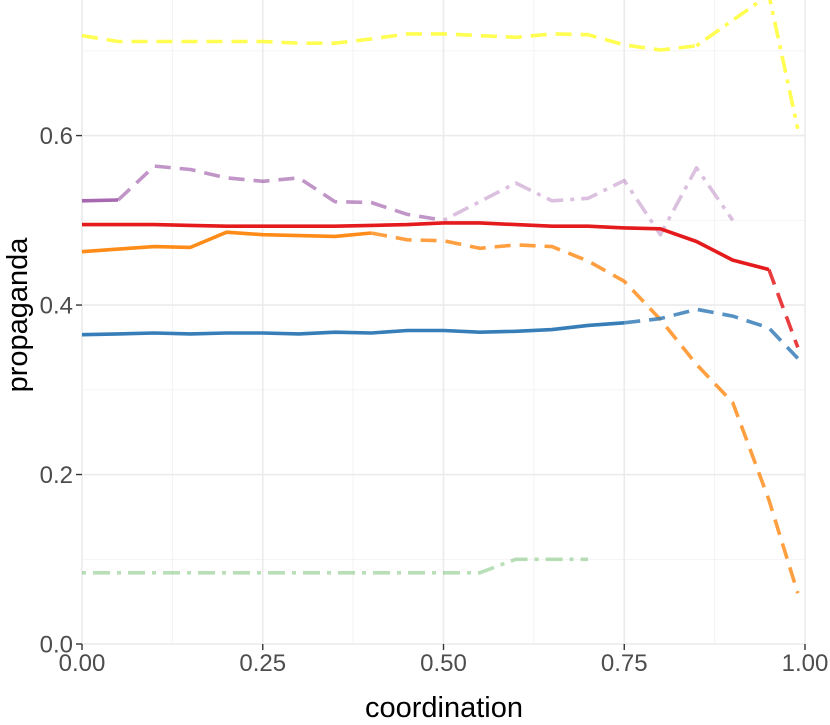 The width and height of the screenshot is (830, 725). Describe the element at coordinates (56, 136) in the screenshot. I see `y-tick-label: 0.6` at that location.